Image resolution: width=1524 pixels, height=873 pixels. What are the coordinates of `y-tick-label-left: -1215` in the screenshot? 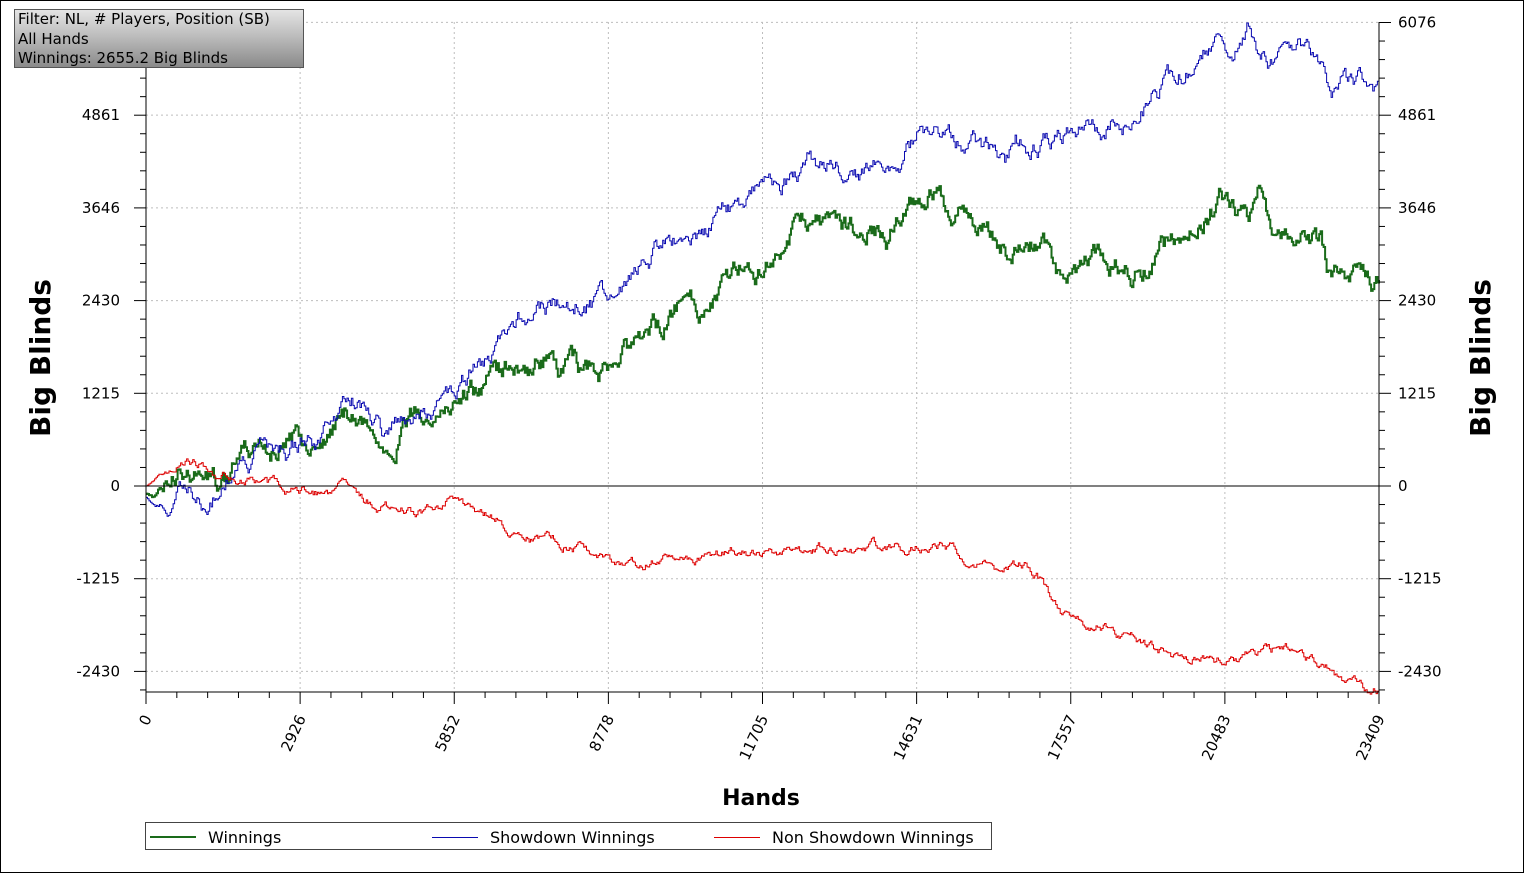 It's located at (98, 579).